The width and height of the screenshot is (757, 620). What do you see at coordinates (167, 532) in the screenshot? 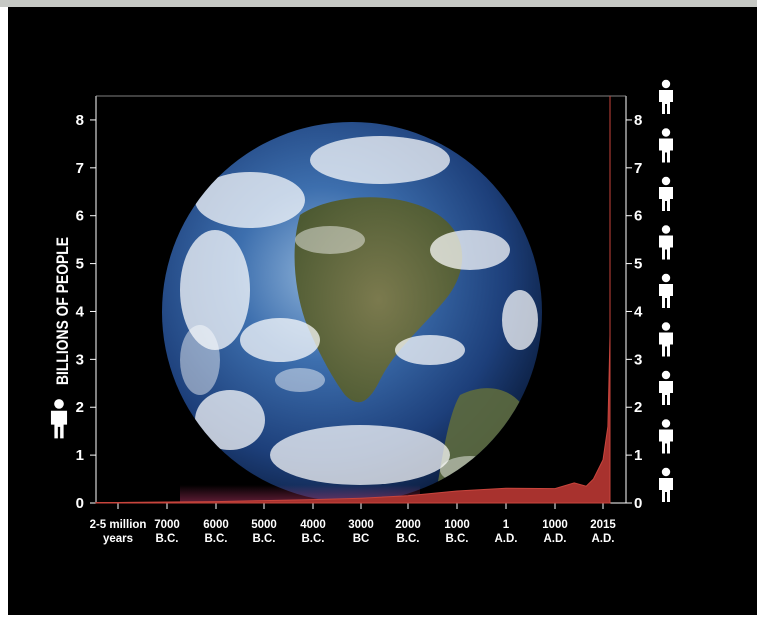
I see `x-tick-label: 7000 B.C.` at bounding box center [167, 532].